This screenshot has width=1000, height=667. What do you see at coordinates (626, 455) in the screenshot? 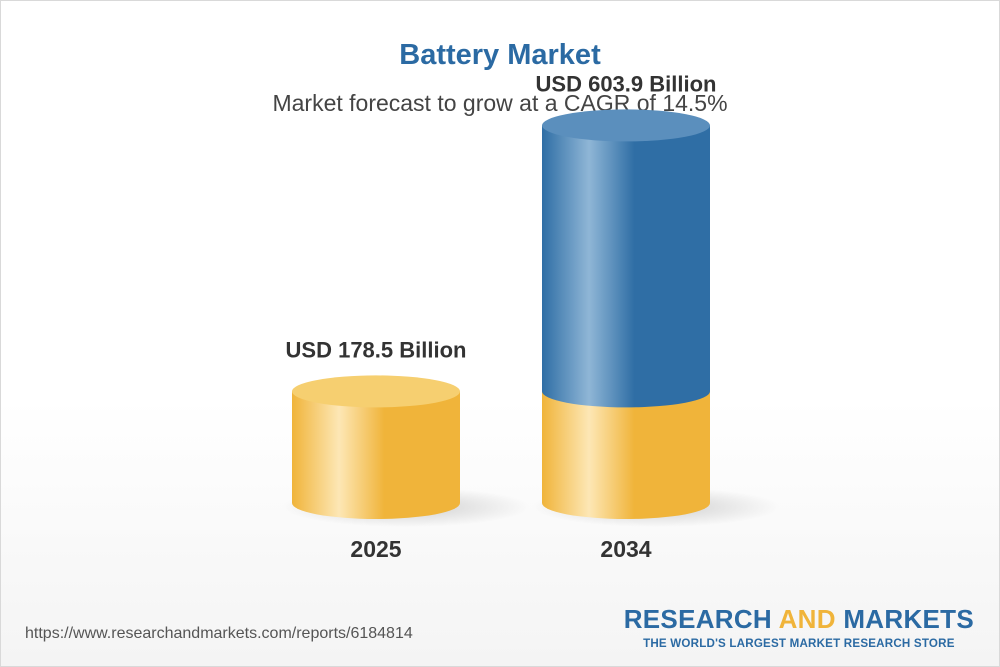
I see `bar-base-2034` at bounding box center [626, 455].